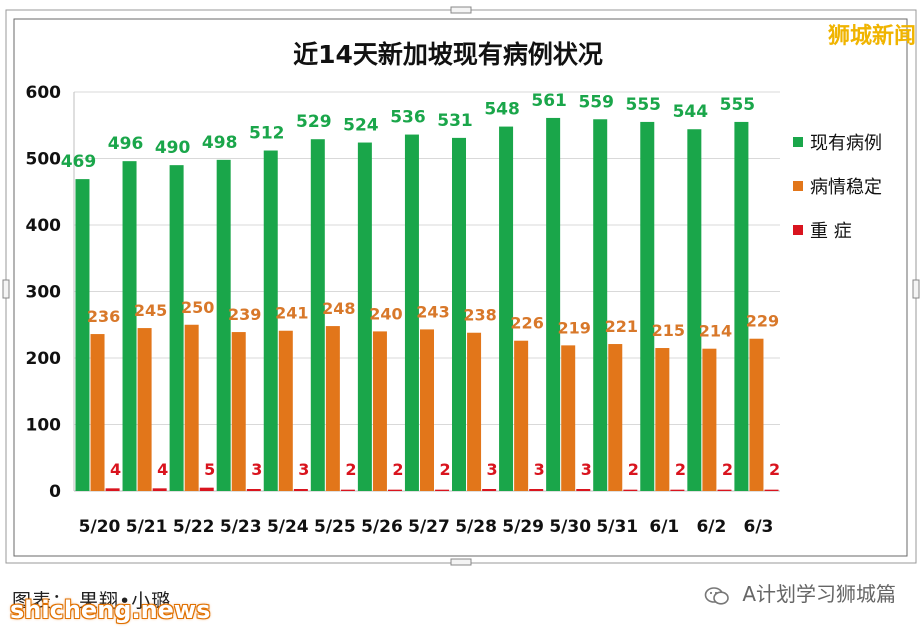  What do you see at coordinates (461, 562) in the screenshot?
I see `resize-handle-bottom` at bounding box center [461, 562].